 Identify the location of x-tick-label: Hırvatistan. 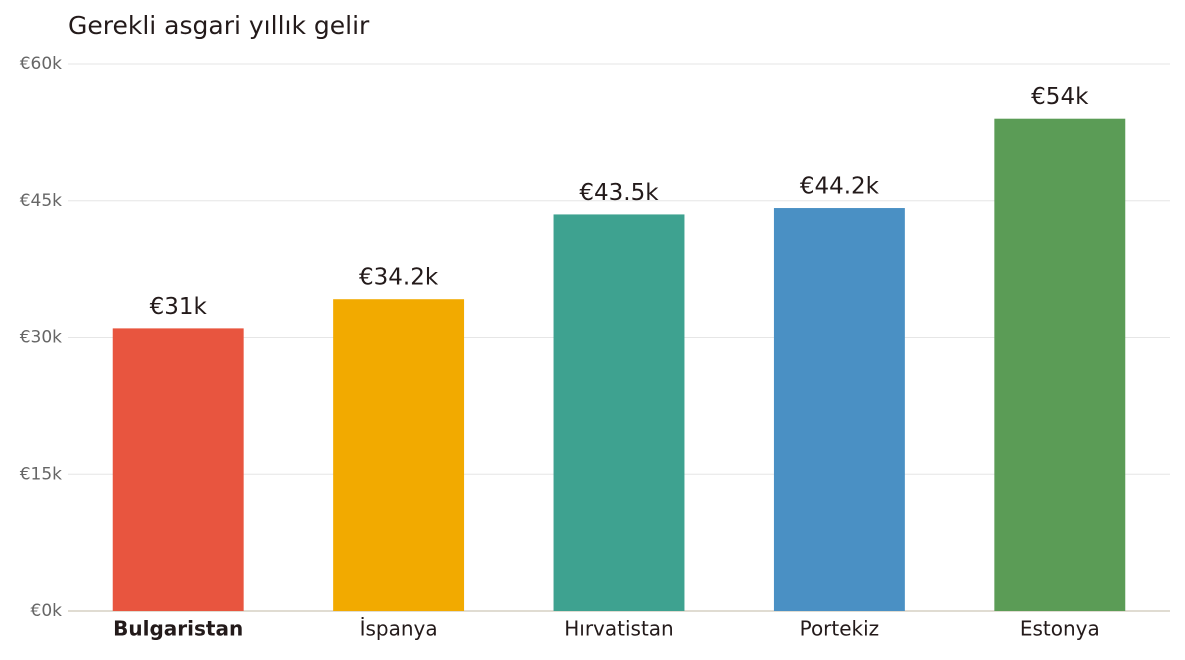
(619, 629).